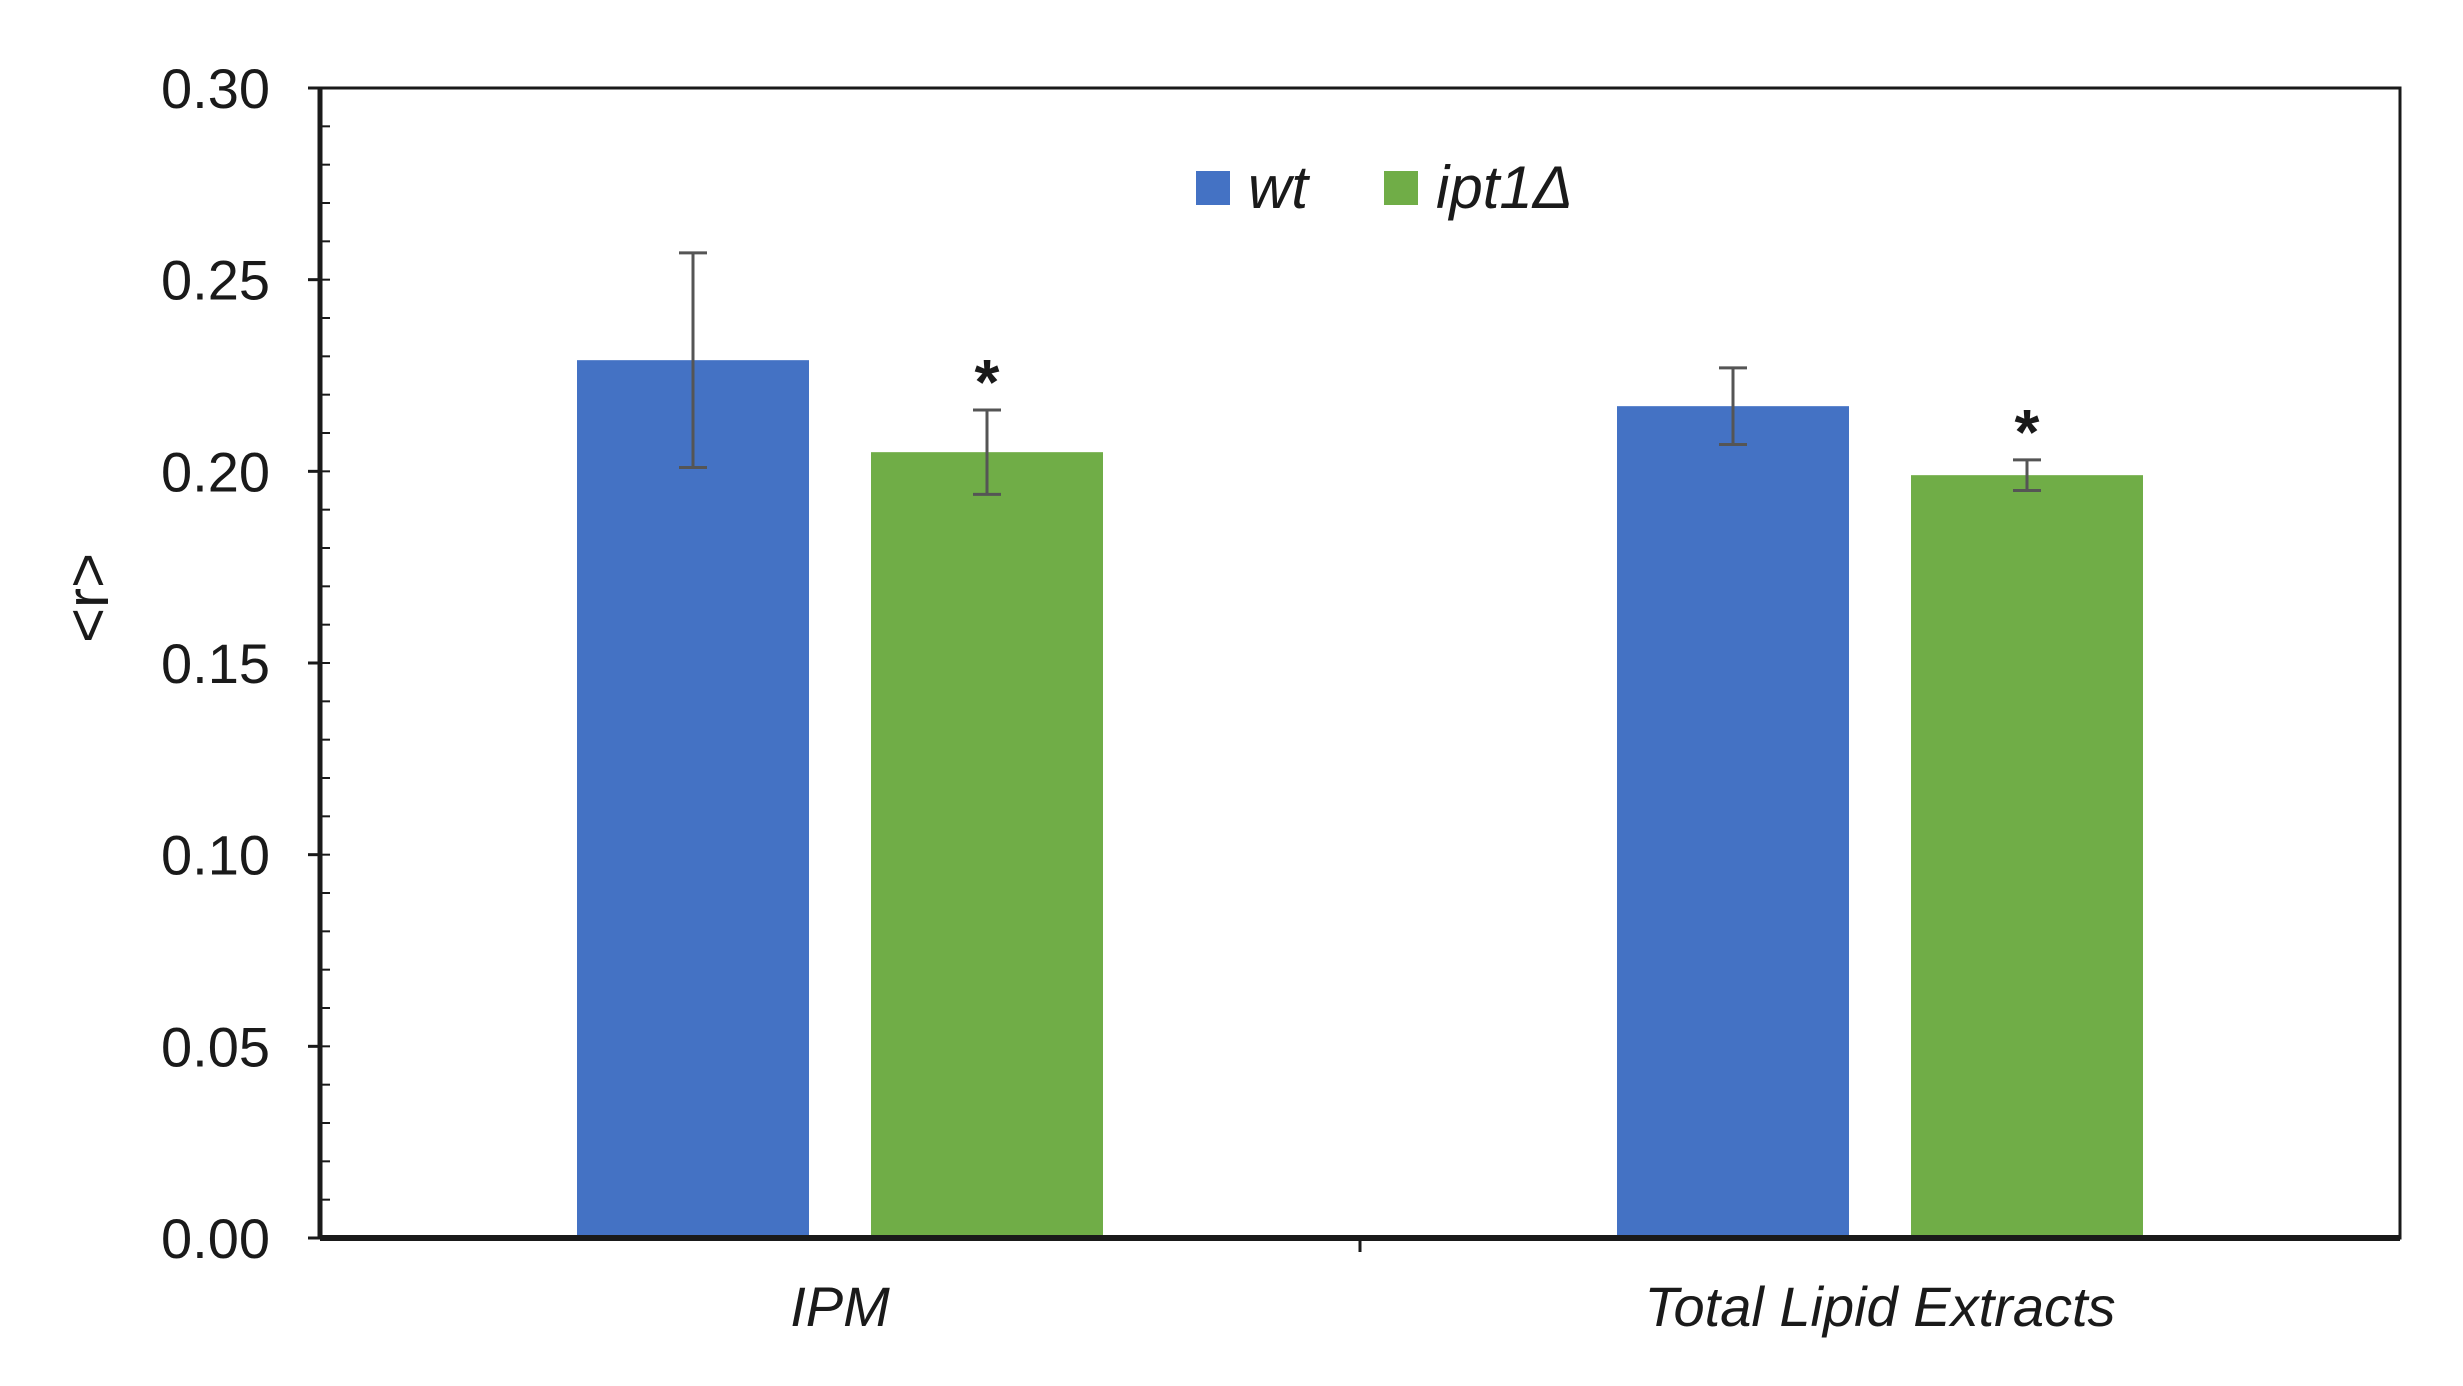 The width and height of the screenshot is (2463, 1386). I want to click on legend-label-wt: wt, so click(1279, 187).